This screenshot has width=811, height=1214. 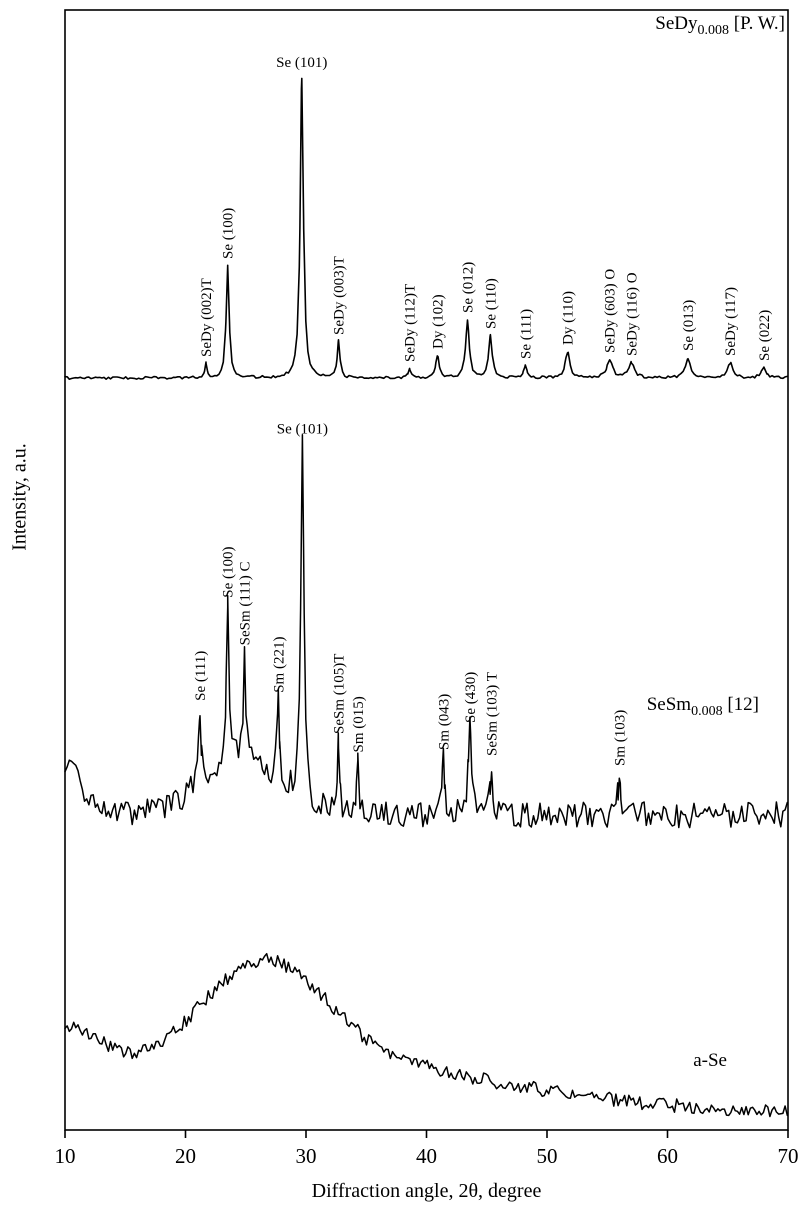 What do you see at coordinates (689, 325) in the screenshot?
I see `peak-label: Se (013)` at bounding box center [689, 325].